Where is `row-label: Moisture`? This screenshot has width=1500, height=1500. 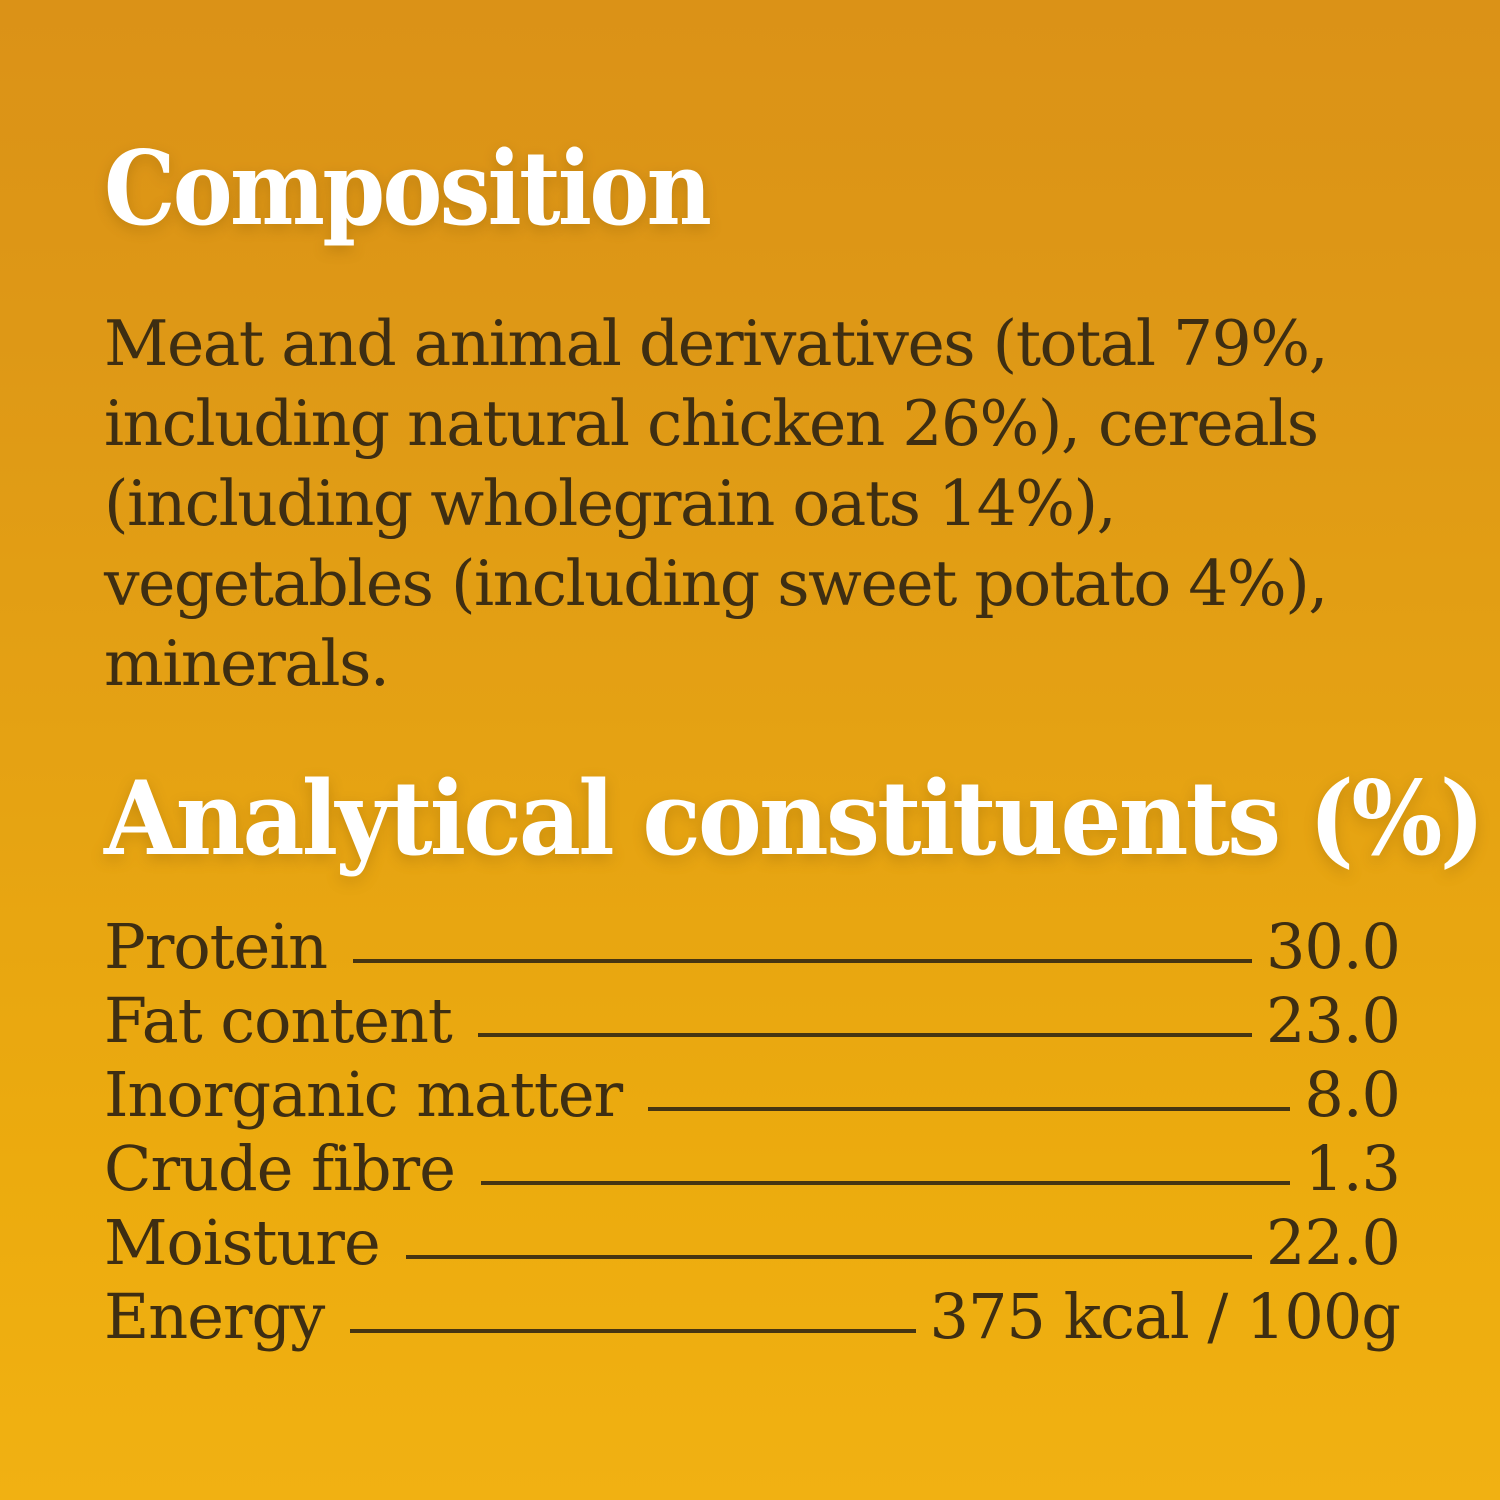
row-label: Moisture is located at coordinates (242, 1242).